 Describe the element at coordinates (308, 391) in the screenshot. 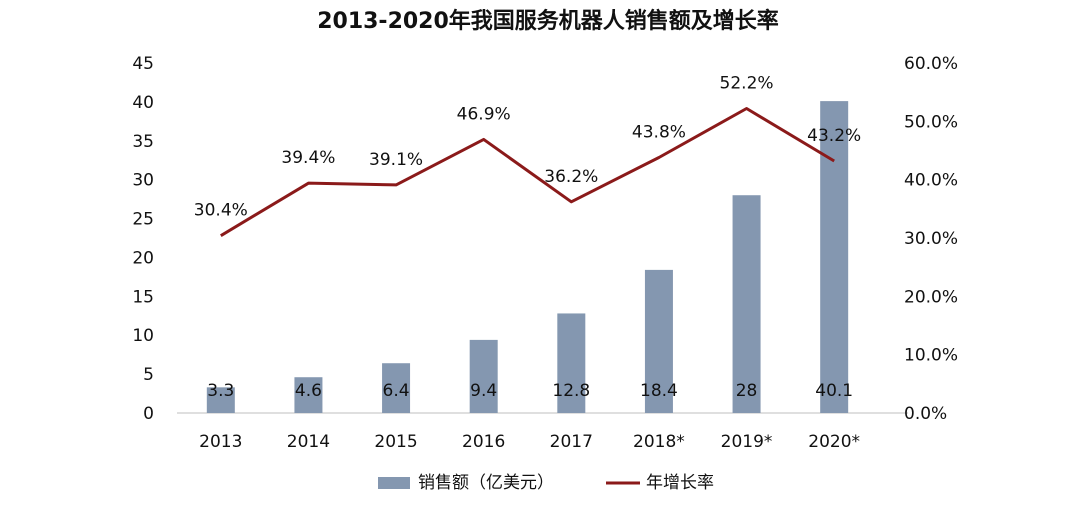

I see `bar-value-label: 4.6` at that location.